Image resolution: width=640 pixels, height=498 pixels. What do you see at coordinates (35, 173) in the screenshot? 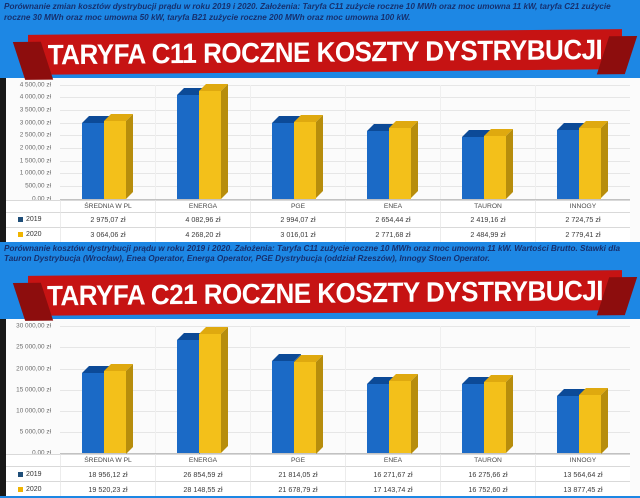
I see `y-tick-label: 1 000,00 zł` at bounding box center [35, 173].